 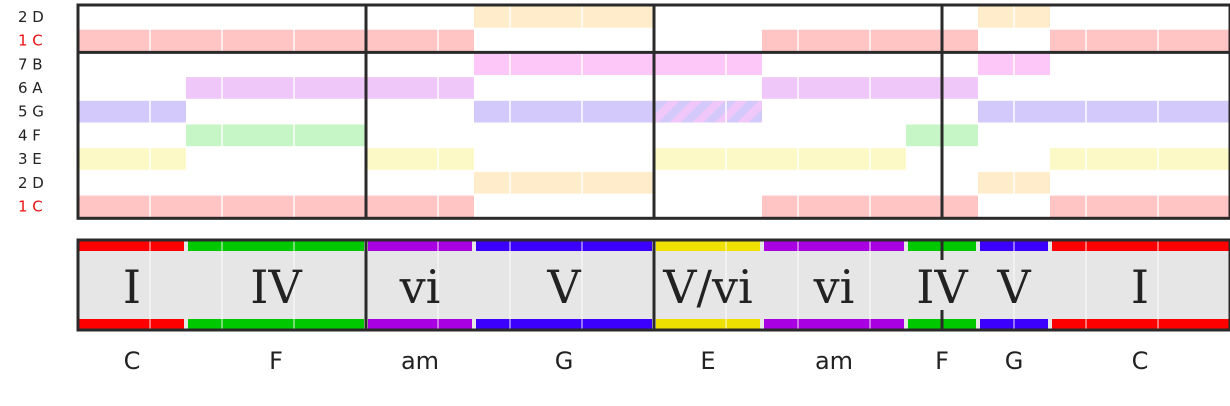 What do you see at coordinates (707, 287) in the screenshot?
I see `roman-numeral: V/vi` at bounding box center [707, 287].